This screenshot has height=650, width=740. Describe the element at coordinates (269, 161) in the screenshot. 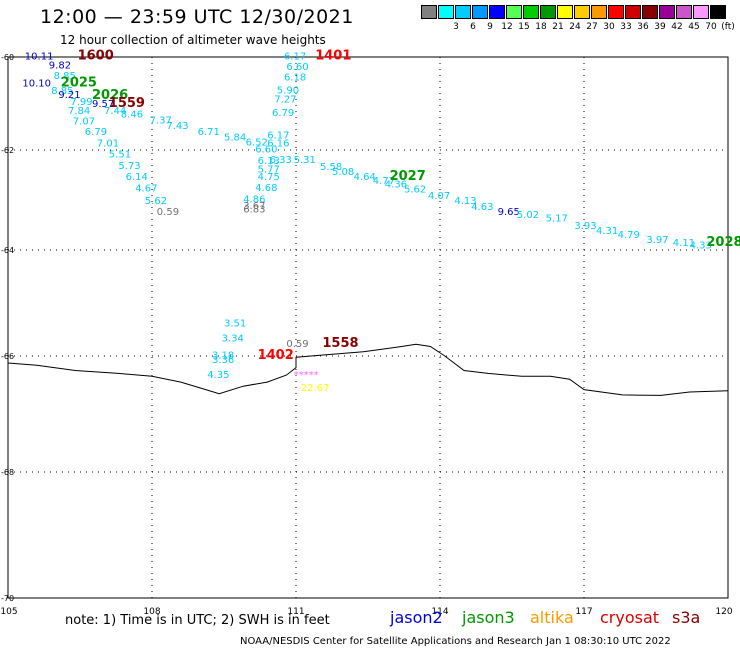

I see `wave-height-label: 6.13` at that location.